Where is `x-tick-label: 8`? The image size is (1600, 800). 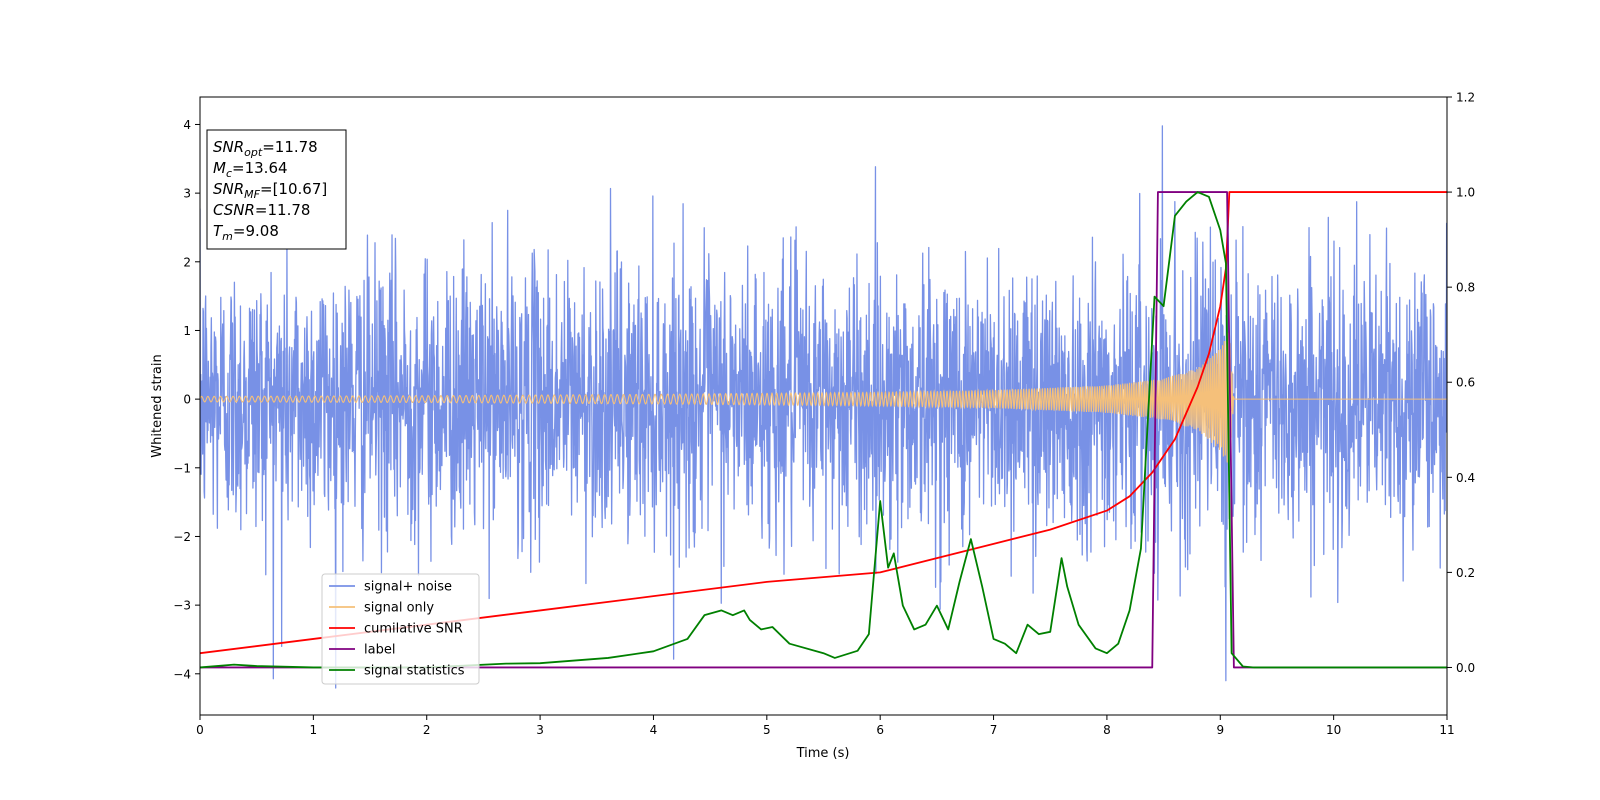 x-tick-label: 8 is located at coordinates (1107, 730).